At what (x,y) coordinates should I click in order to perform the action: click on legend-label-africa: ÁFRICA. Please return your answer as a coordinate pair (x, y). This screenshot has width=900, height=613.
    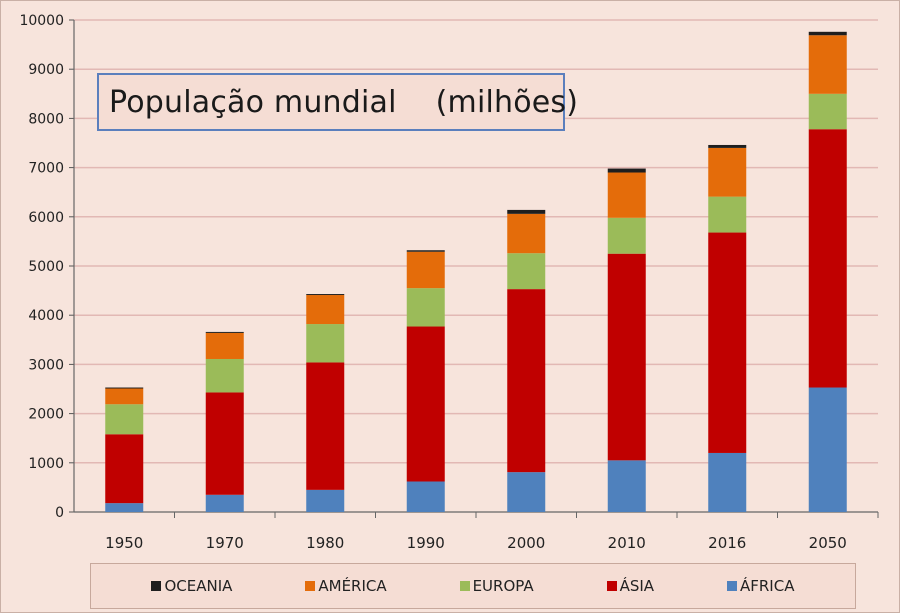
    Looking at the image, I should click on (767, 586).